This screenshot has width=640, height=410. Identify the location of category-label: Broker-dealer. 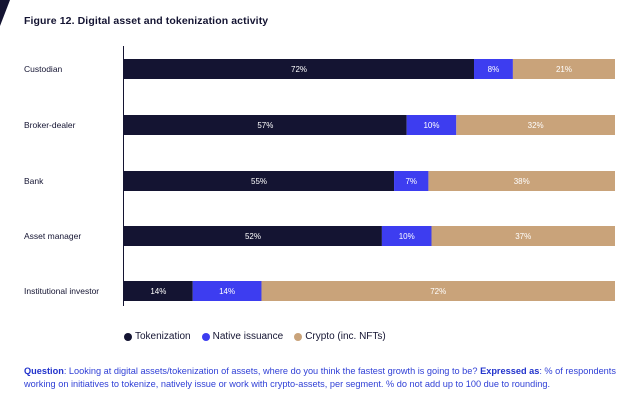
(50, 125).